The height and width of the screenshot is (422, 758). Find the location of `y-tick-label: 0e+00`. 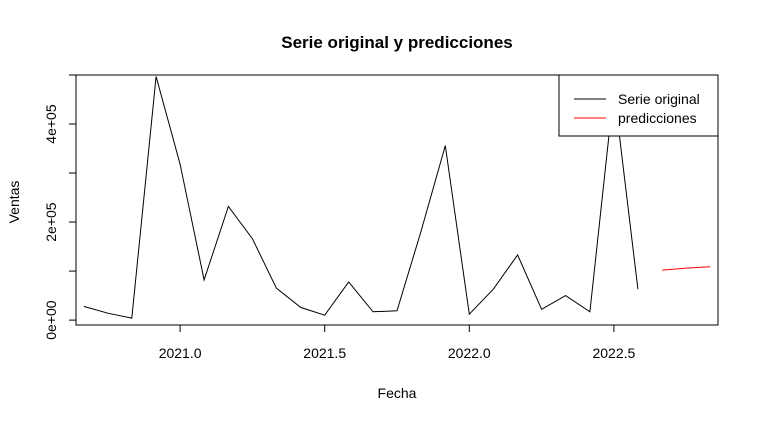

y-tick-label: 0e+00 is located at coordinates (51, 320).